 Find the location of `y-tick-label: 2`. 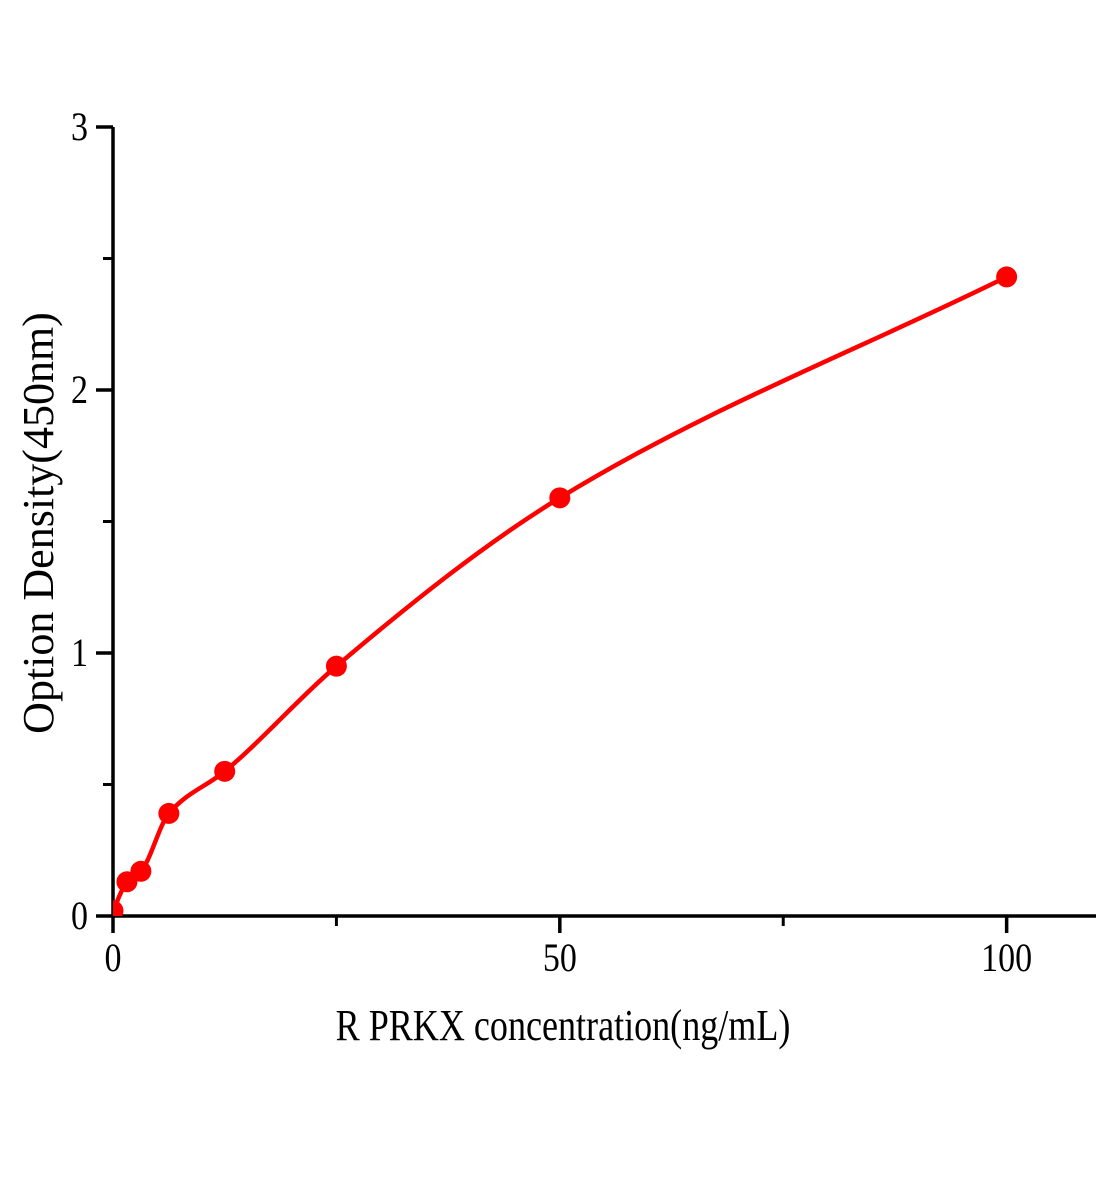

y-tick-label: 2 is located at coordinates (79, 391).